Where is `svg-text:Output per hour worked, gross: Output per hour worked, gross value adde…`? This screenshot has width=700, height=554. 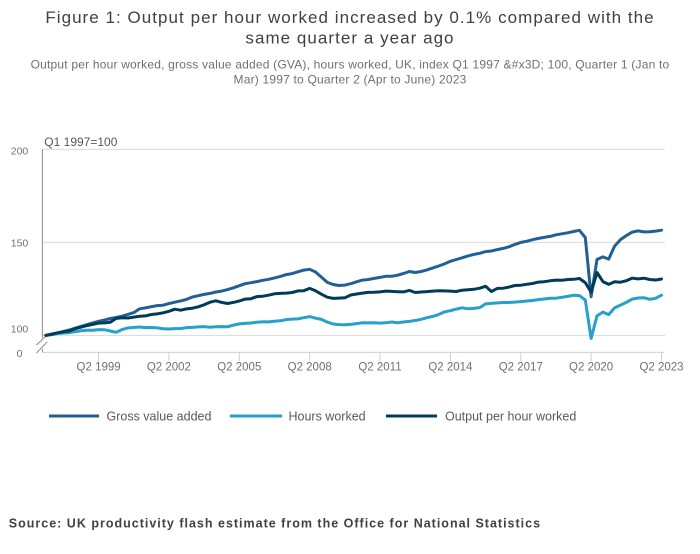 svg-text:Output per hour worked, gross: Output per hour worked, gross value adde… is located at coordinates (350, 65).